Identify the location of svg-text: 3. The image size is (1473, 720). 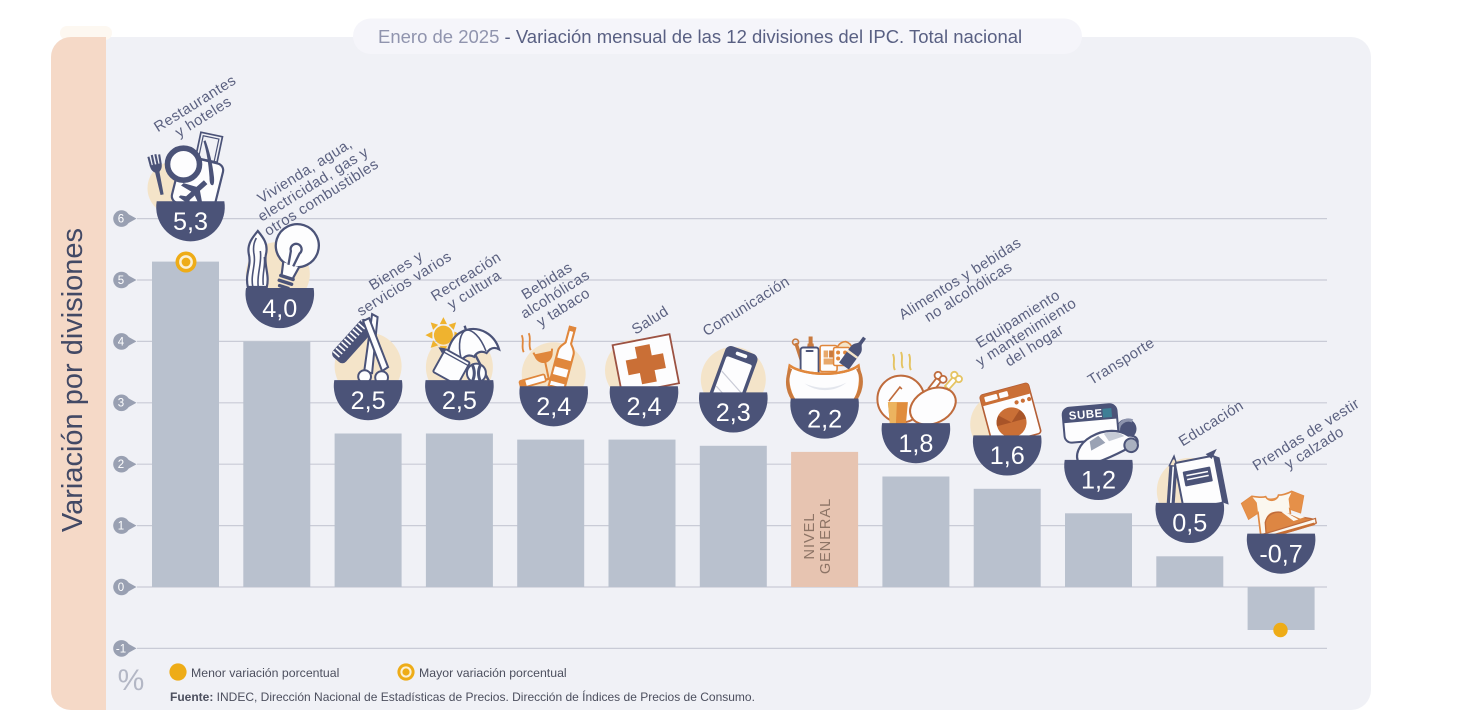
(121, 404).